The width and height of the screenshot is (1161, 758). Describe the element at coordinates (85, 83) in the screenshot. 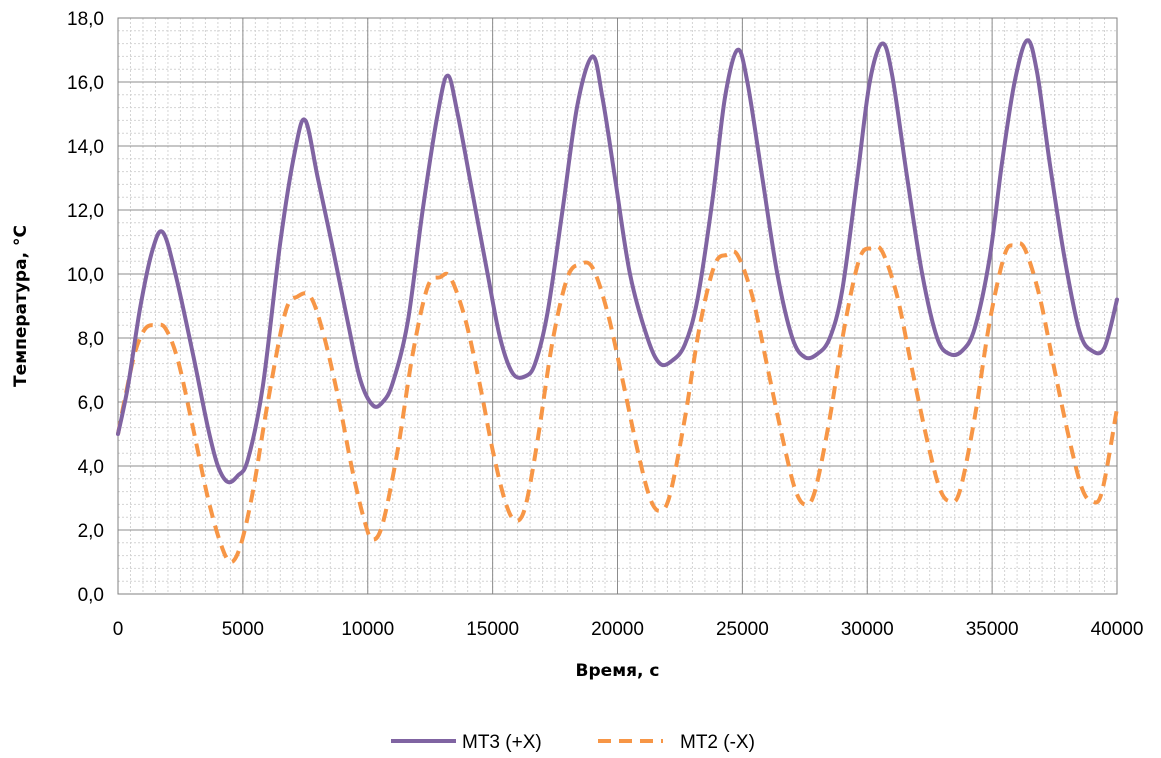

I see `y-tick-label: 16,0` at that location.